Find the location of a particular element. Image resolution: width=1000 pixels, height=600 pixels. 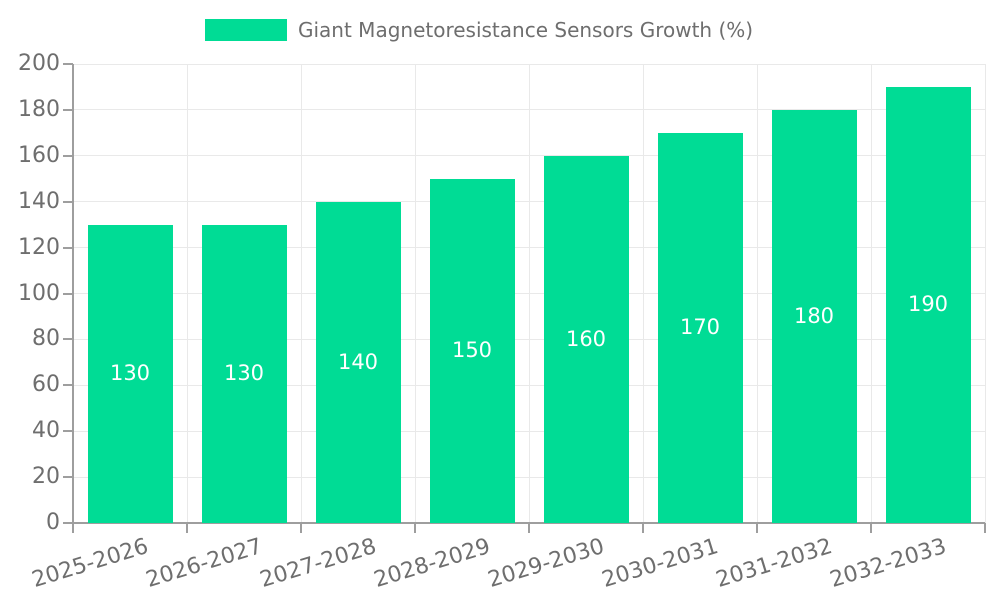

bar: 170 is located at coordinates (700, 327).